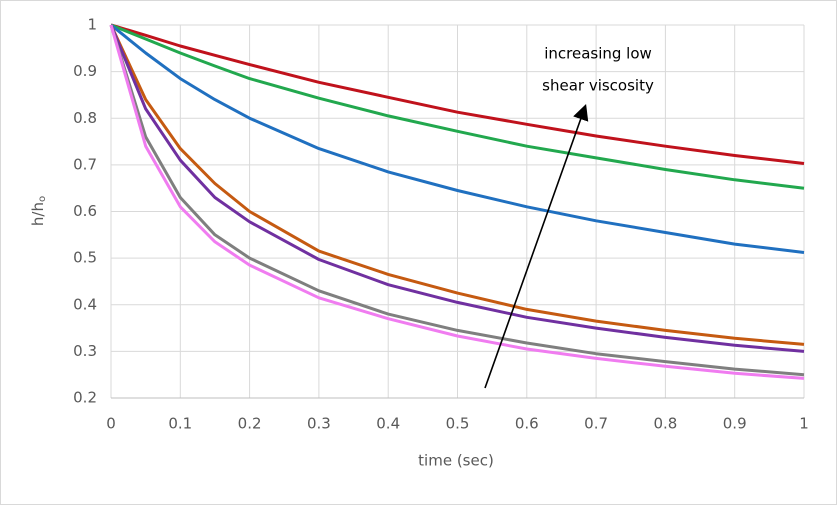 The image size is (838, 510). What do you see at coordinates (38, 214) in the screenshot?
I see `y-axis-title-main: h/h` at bounding box center [38, 214].